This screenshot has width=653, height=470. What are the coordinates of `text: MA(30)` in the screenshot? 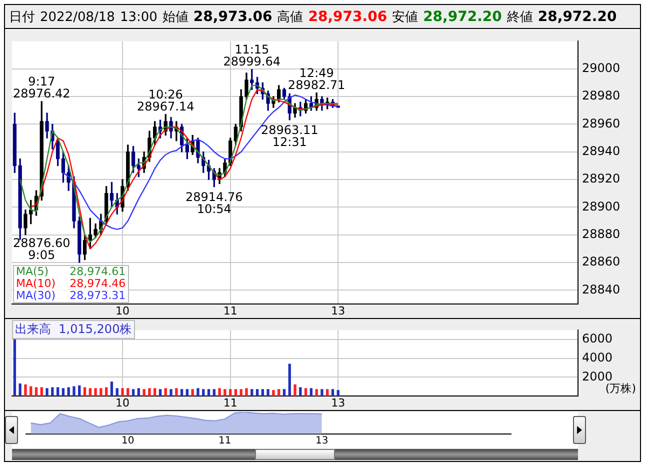 It's located at (36, 295).